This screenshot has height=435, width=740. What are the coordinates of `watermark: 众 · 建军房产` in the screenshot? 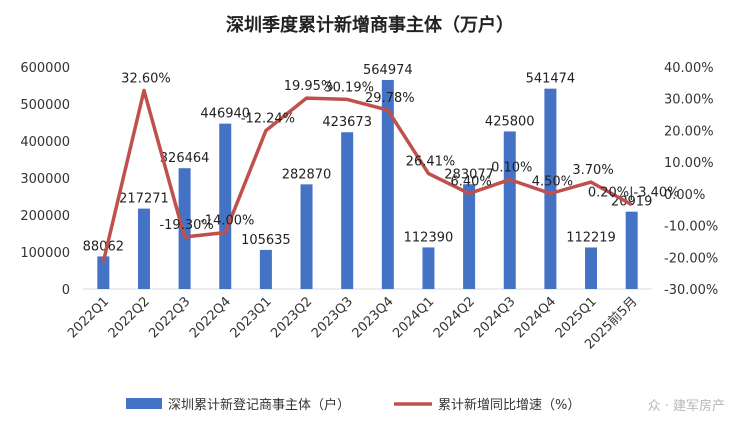 It's located at (686, 406).